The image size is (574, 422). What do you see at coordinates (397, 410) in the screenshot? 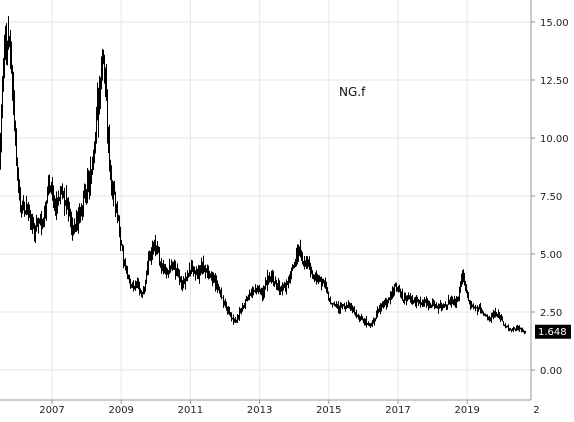
I see `x-tick-label: 2017` at bounding box center [397, 410].